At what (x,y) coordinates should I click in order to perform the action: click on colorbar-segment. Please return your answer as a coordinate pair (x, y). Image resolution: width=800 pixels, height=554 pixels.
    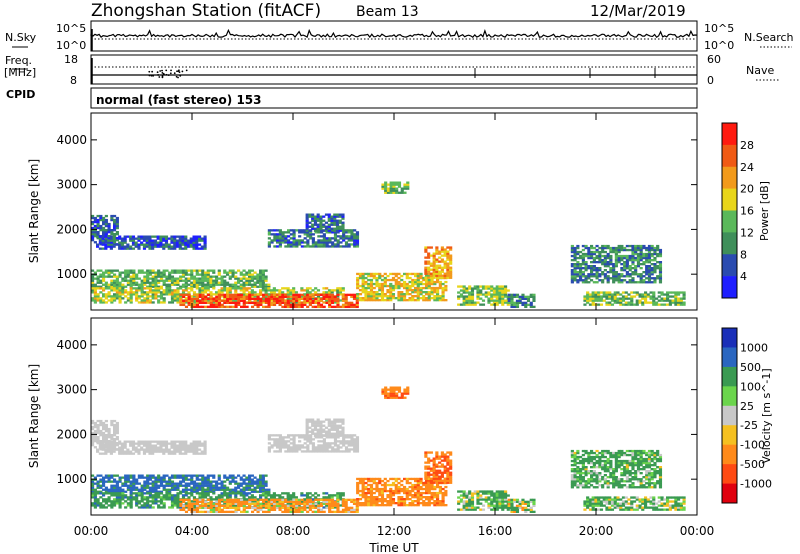
    Looking at the image, I should click on (729, 221).